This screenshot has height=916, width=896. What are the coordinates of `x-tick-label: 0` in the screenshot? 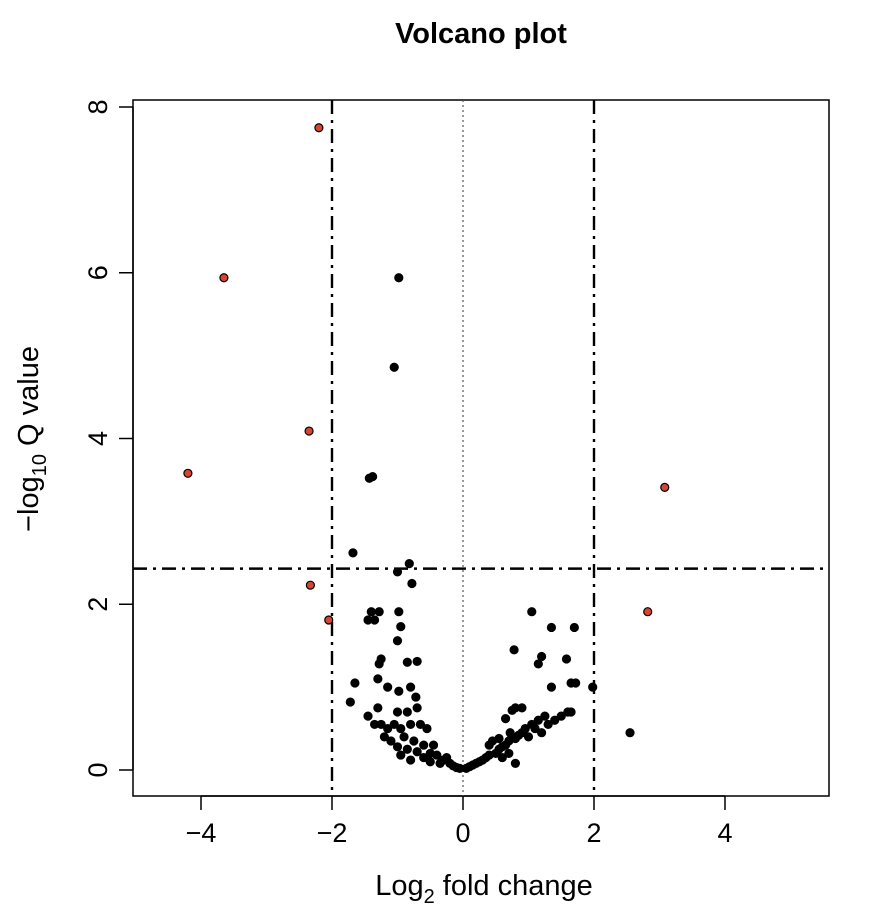 It's located at (462, 833).